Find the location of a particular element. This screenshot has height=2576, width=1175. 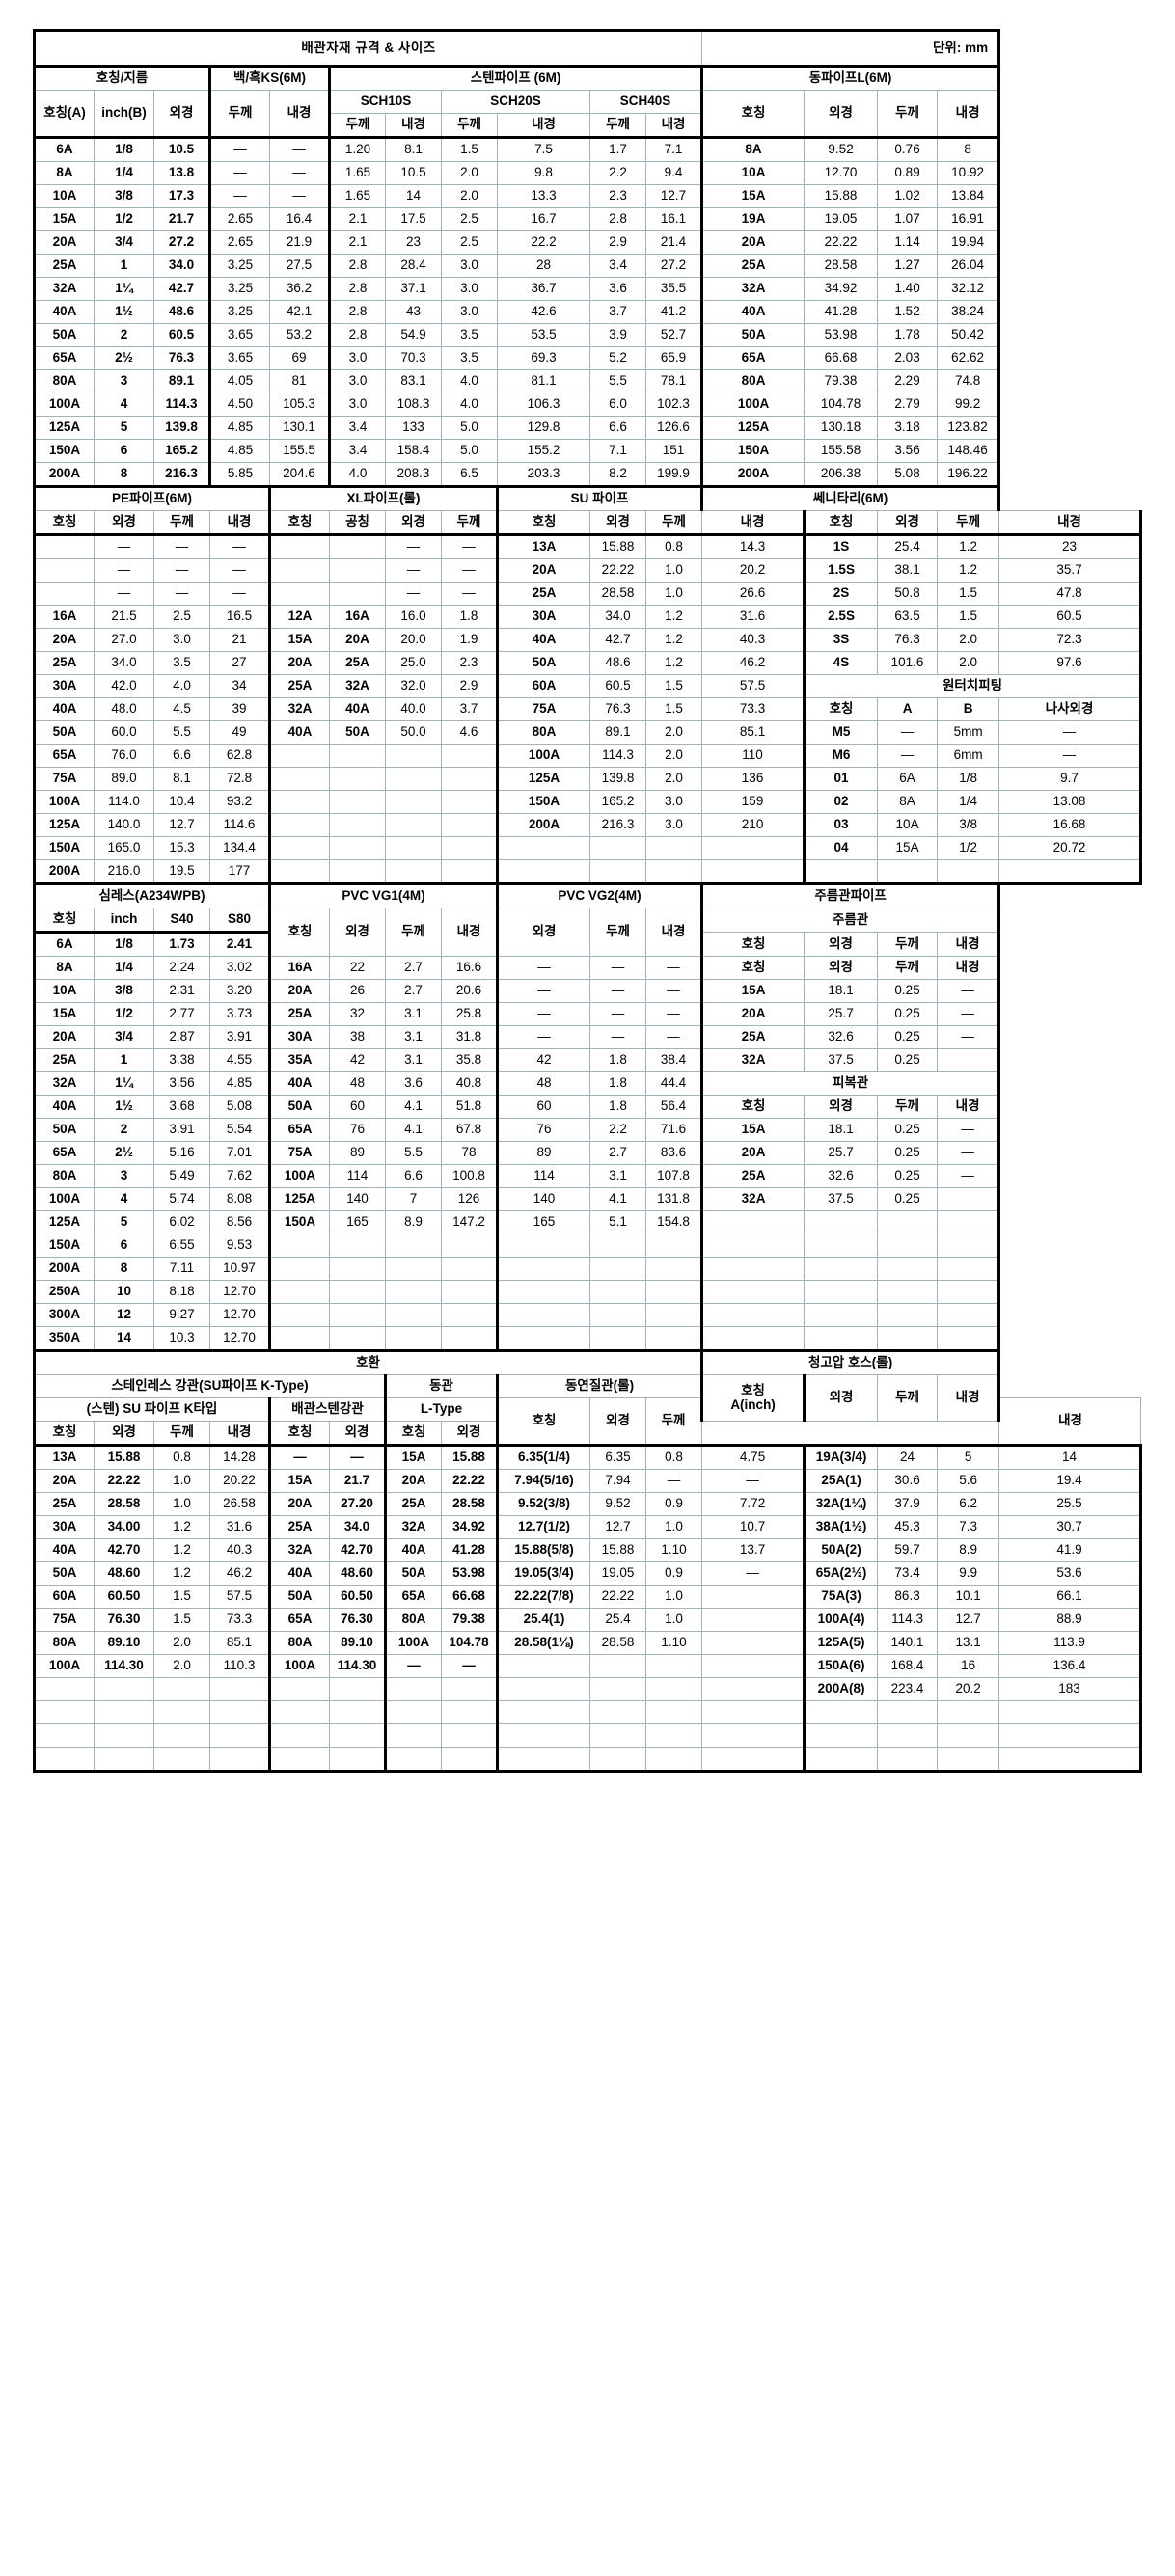

cell-sn-od: 6A is located at coordinates (908, 779).